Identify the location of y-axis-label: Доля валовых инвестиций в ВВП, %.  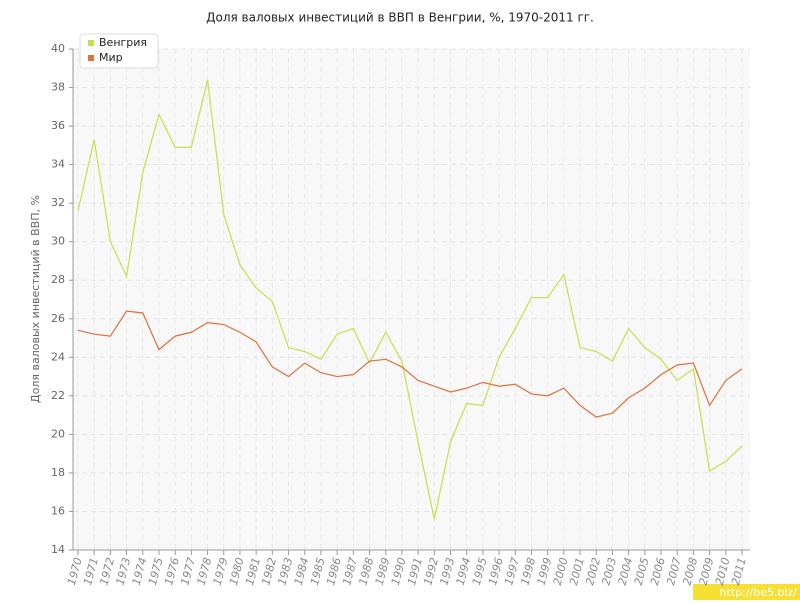
(35, 299).